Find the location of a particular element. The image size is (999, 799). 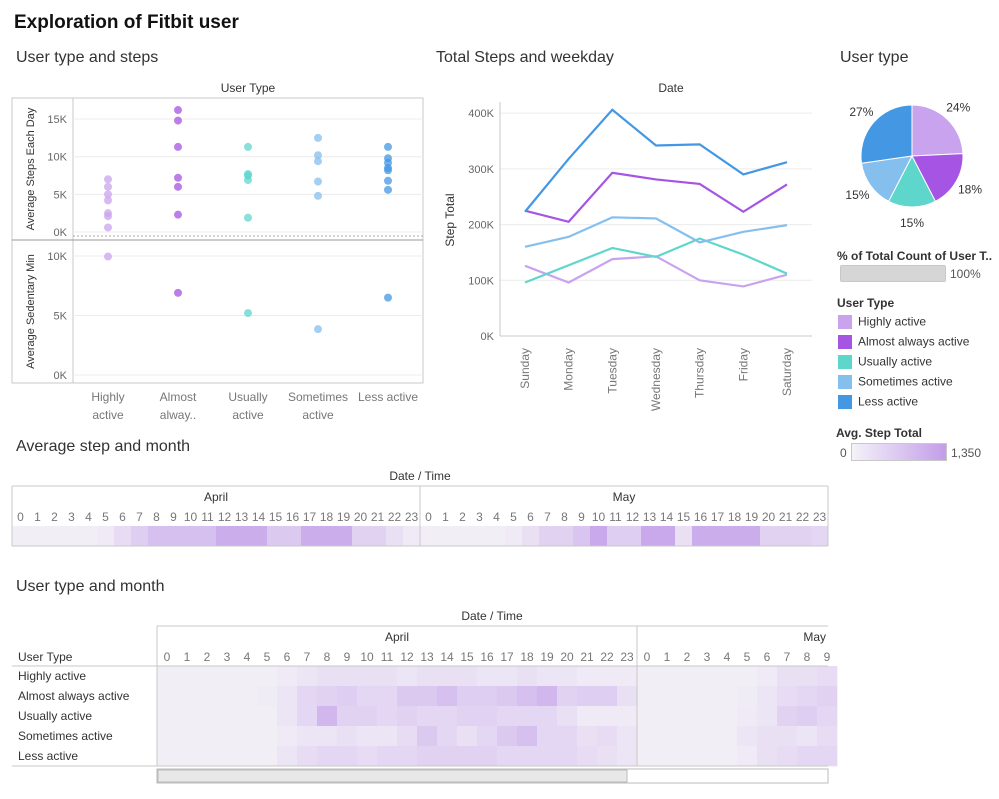

legend-item-less-active: Less active is located at coordinates (878, 402).